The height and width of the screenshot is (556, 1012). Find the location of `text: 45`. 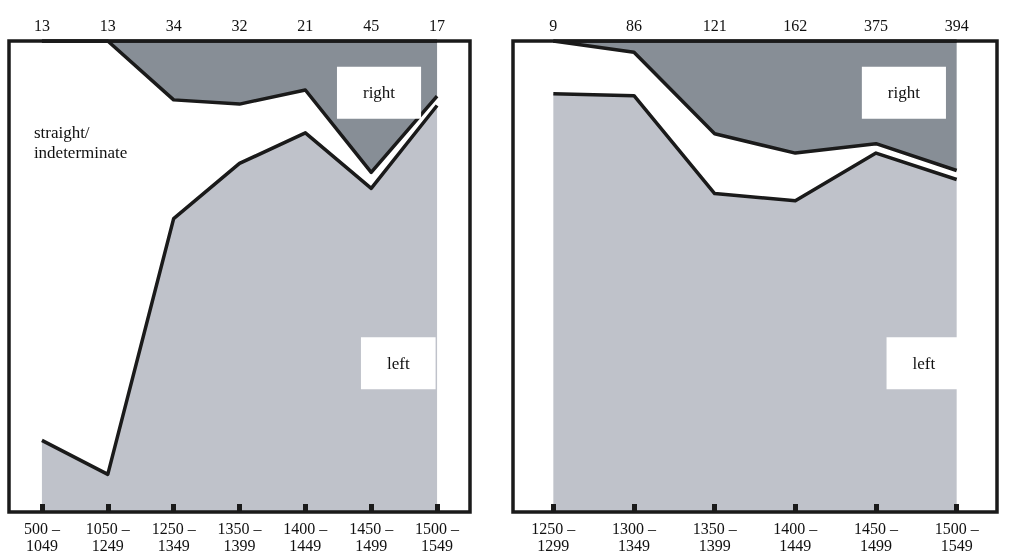

text: 45 is located at coordinates (371, 25).